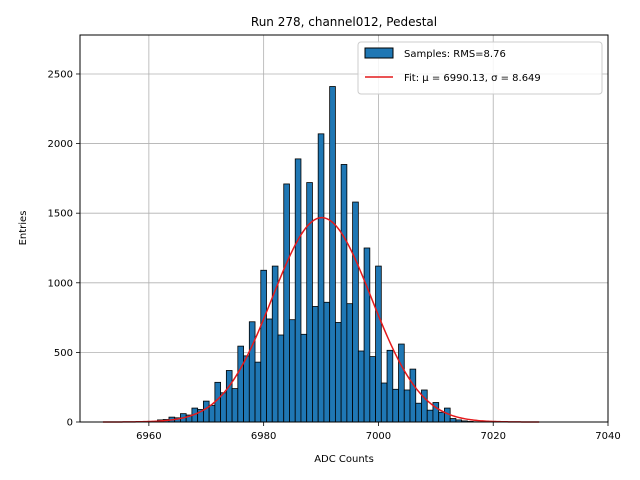  I want to click on x-tick-label: 7040, so click(607, 436).